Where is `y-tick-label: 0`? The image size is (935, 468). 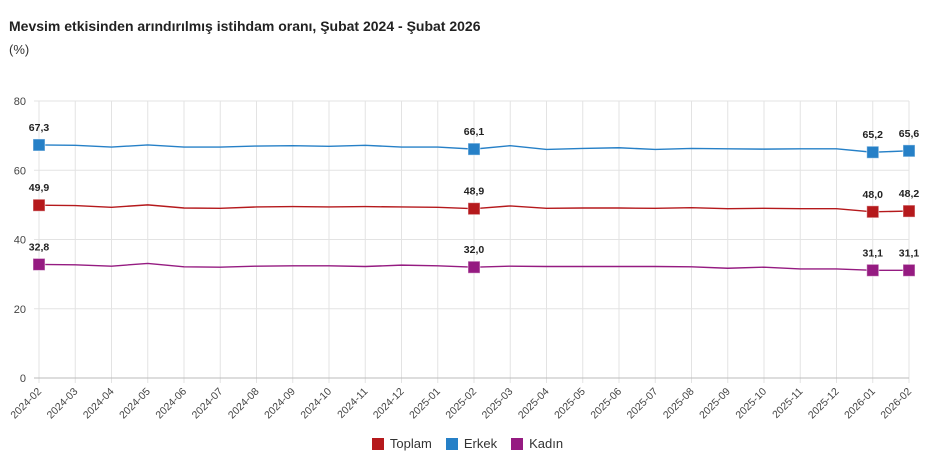 y-tick-label: 0 is located at coordinates (23, 379).